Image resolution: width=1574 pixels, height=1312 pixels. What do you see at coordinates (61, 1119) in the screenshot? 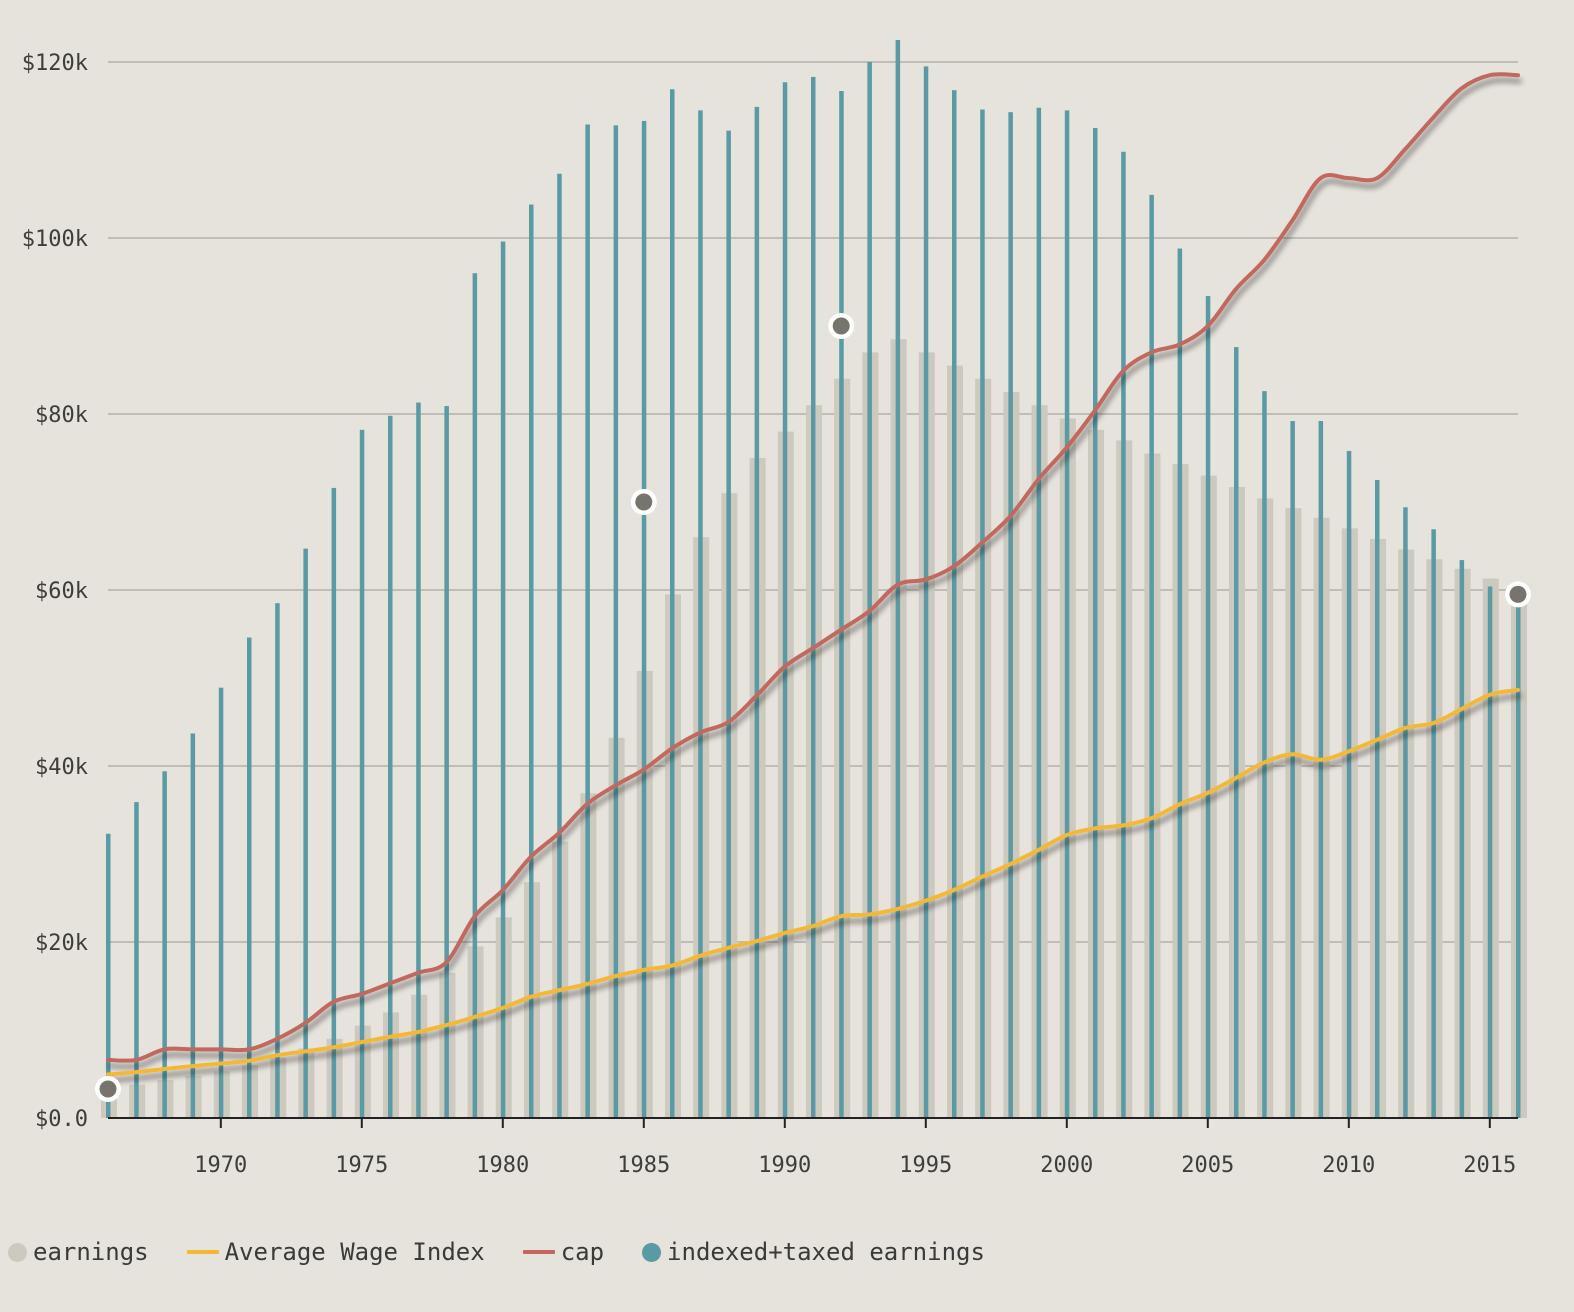
I see `y-tick-label: $0.0` at bounding box center [61, 1119].